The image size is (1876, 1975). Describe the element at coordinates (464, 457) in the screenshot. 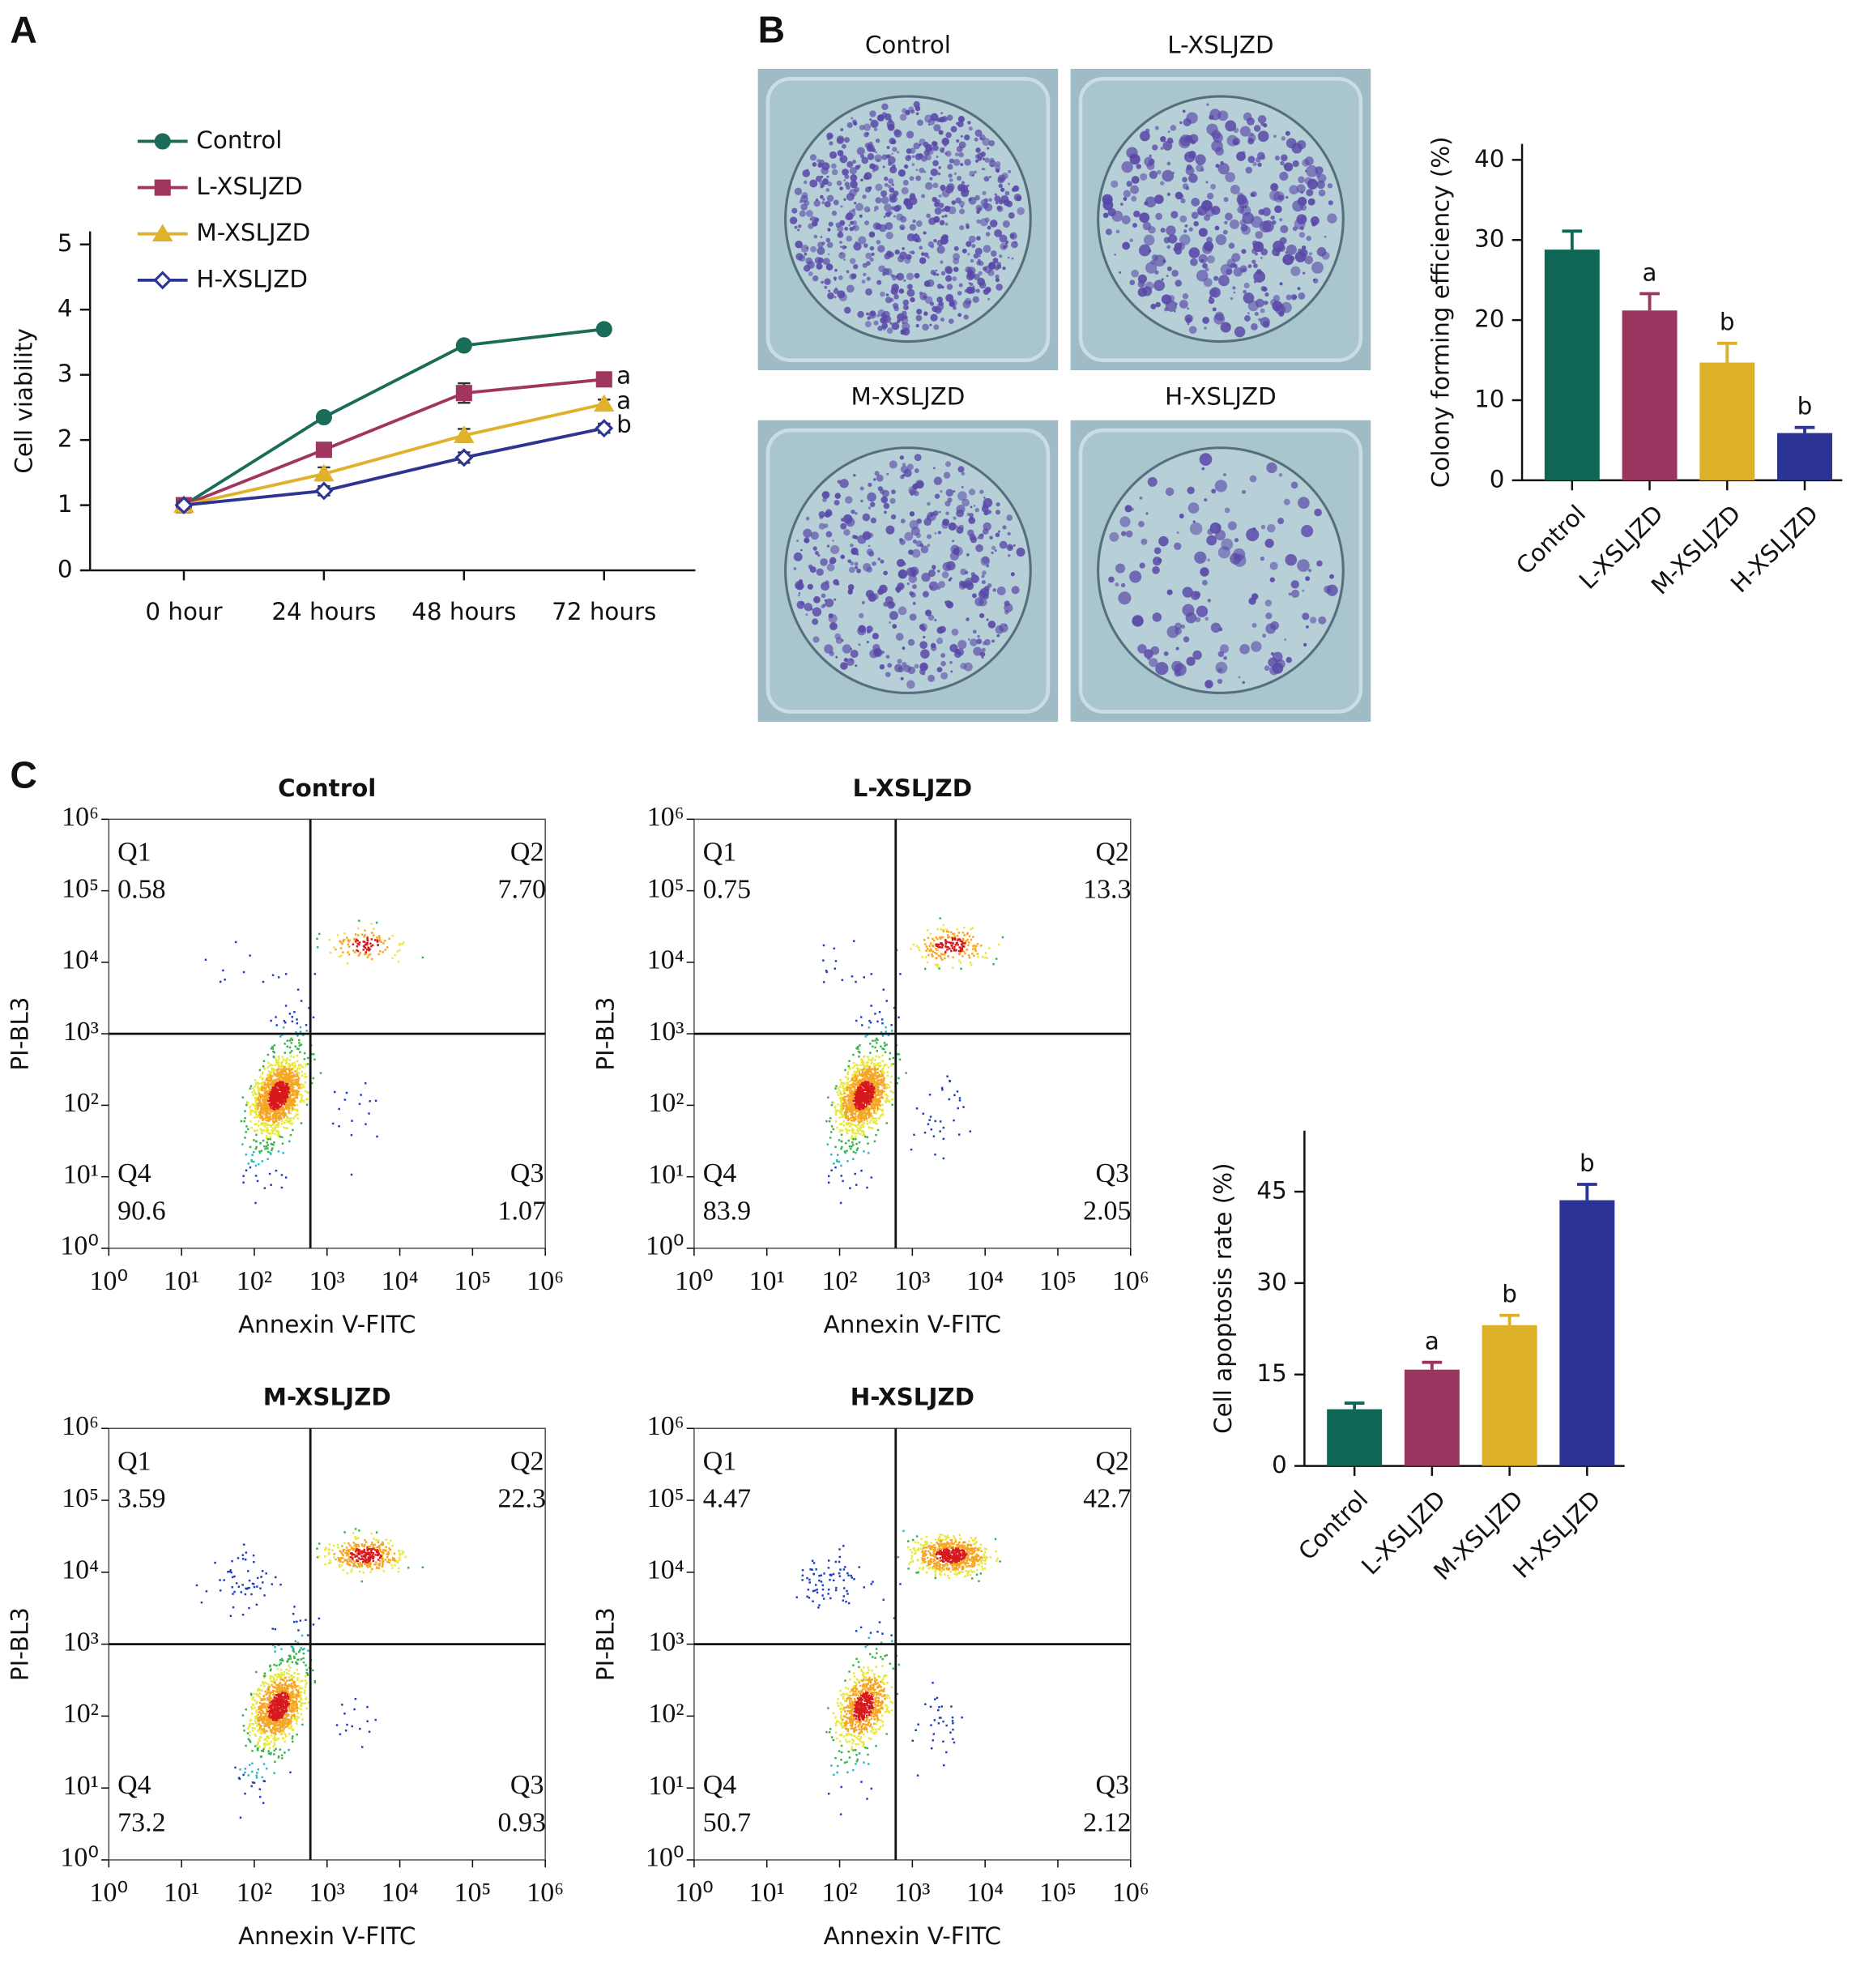

I see `marker` at that location.